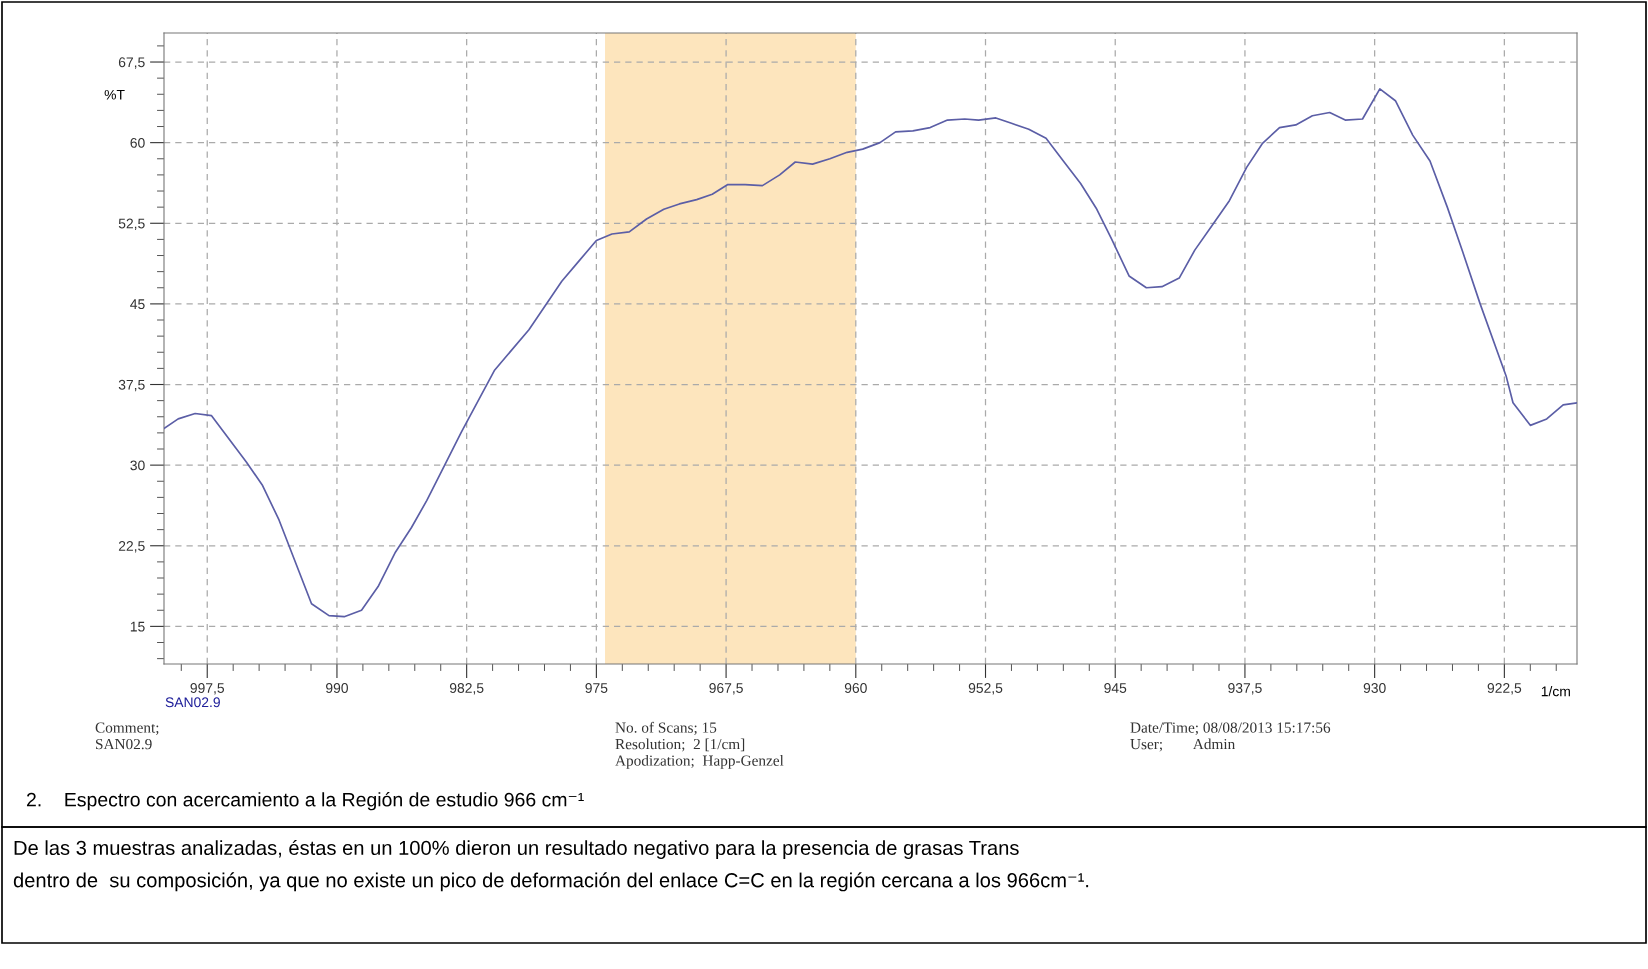 Image resolution: width=1648 pixels, height=969 pixels. What do you see at coordinates (305, 801) in the screenshot?
I see `text: 2. Espectro con acercamiento a la Región de estudio 966 cm⁻¹` at bounding box center [305, 801].